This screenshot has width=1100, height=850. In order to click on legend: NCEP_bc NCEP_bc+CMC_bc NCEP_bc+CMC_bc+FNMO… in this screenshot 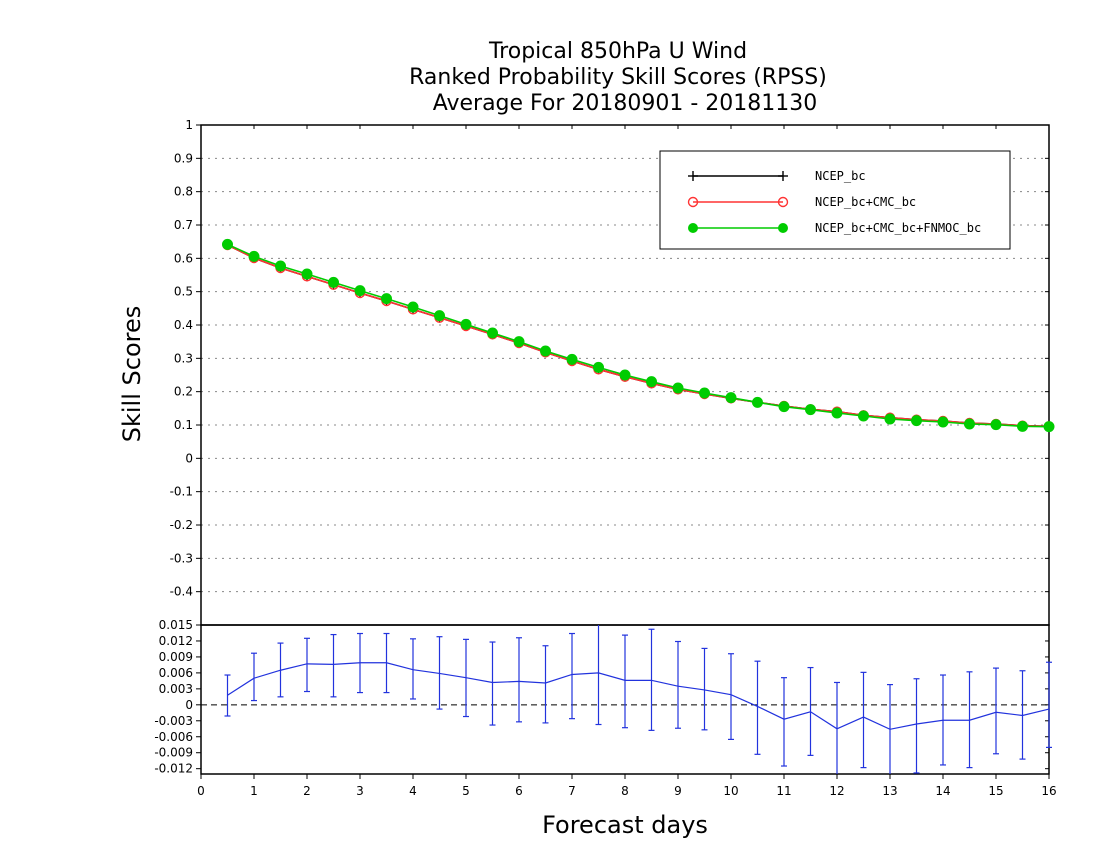, I will do `click(835, 200)`.